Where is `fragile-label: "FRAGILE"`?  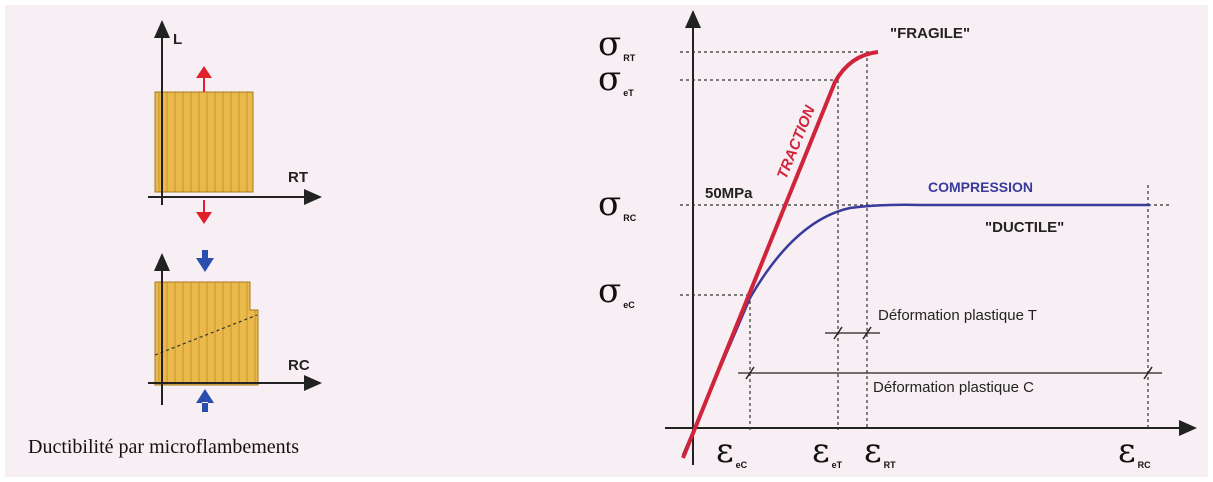 fragile-label: "FRAGILE" is located at coordinates (930, 33).